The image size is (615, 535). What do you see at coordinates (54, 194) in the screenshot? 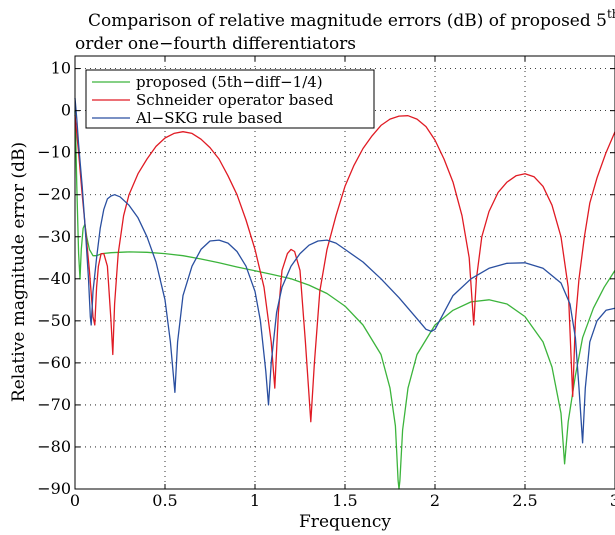
I see `y-tick-label: −20` at bounding box center [54, 194].